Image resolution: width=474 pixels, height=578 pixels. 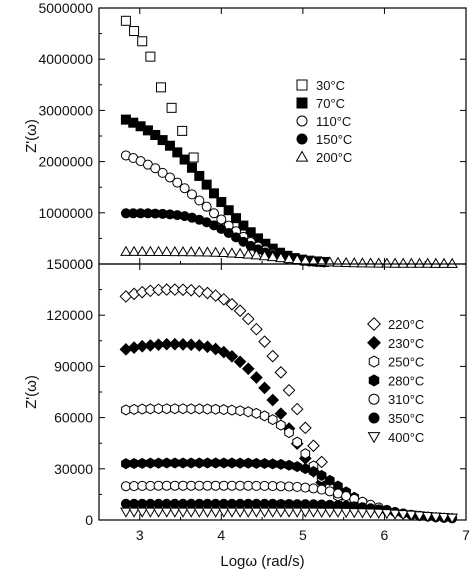 I want to click on x-tick-label: 3, so click(x=140, y=535).